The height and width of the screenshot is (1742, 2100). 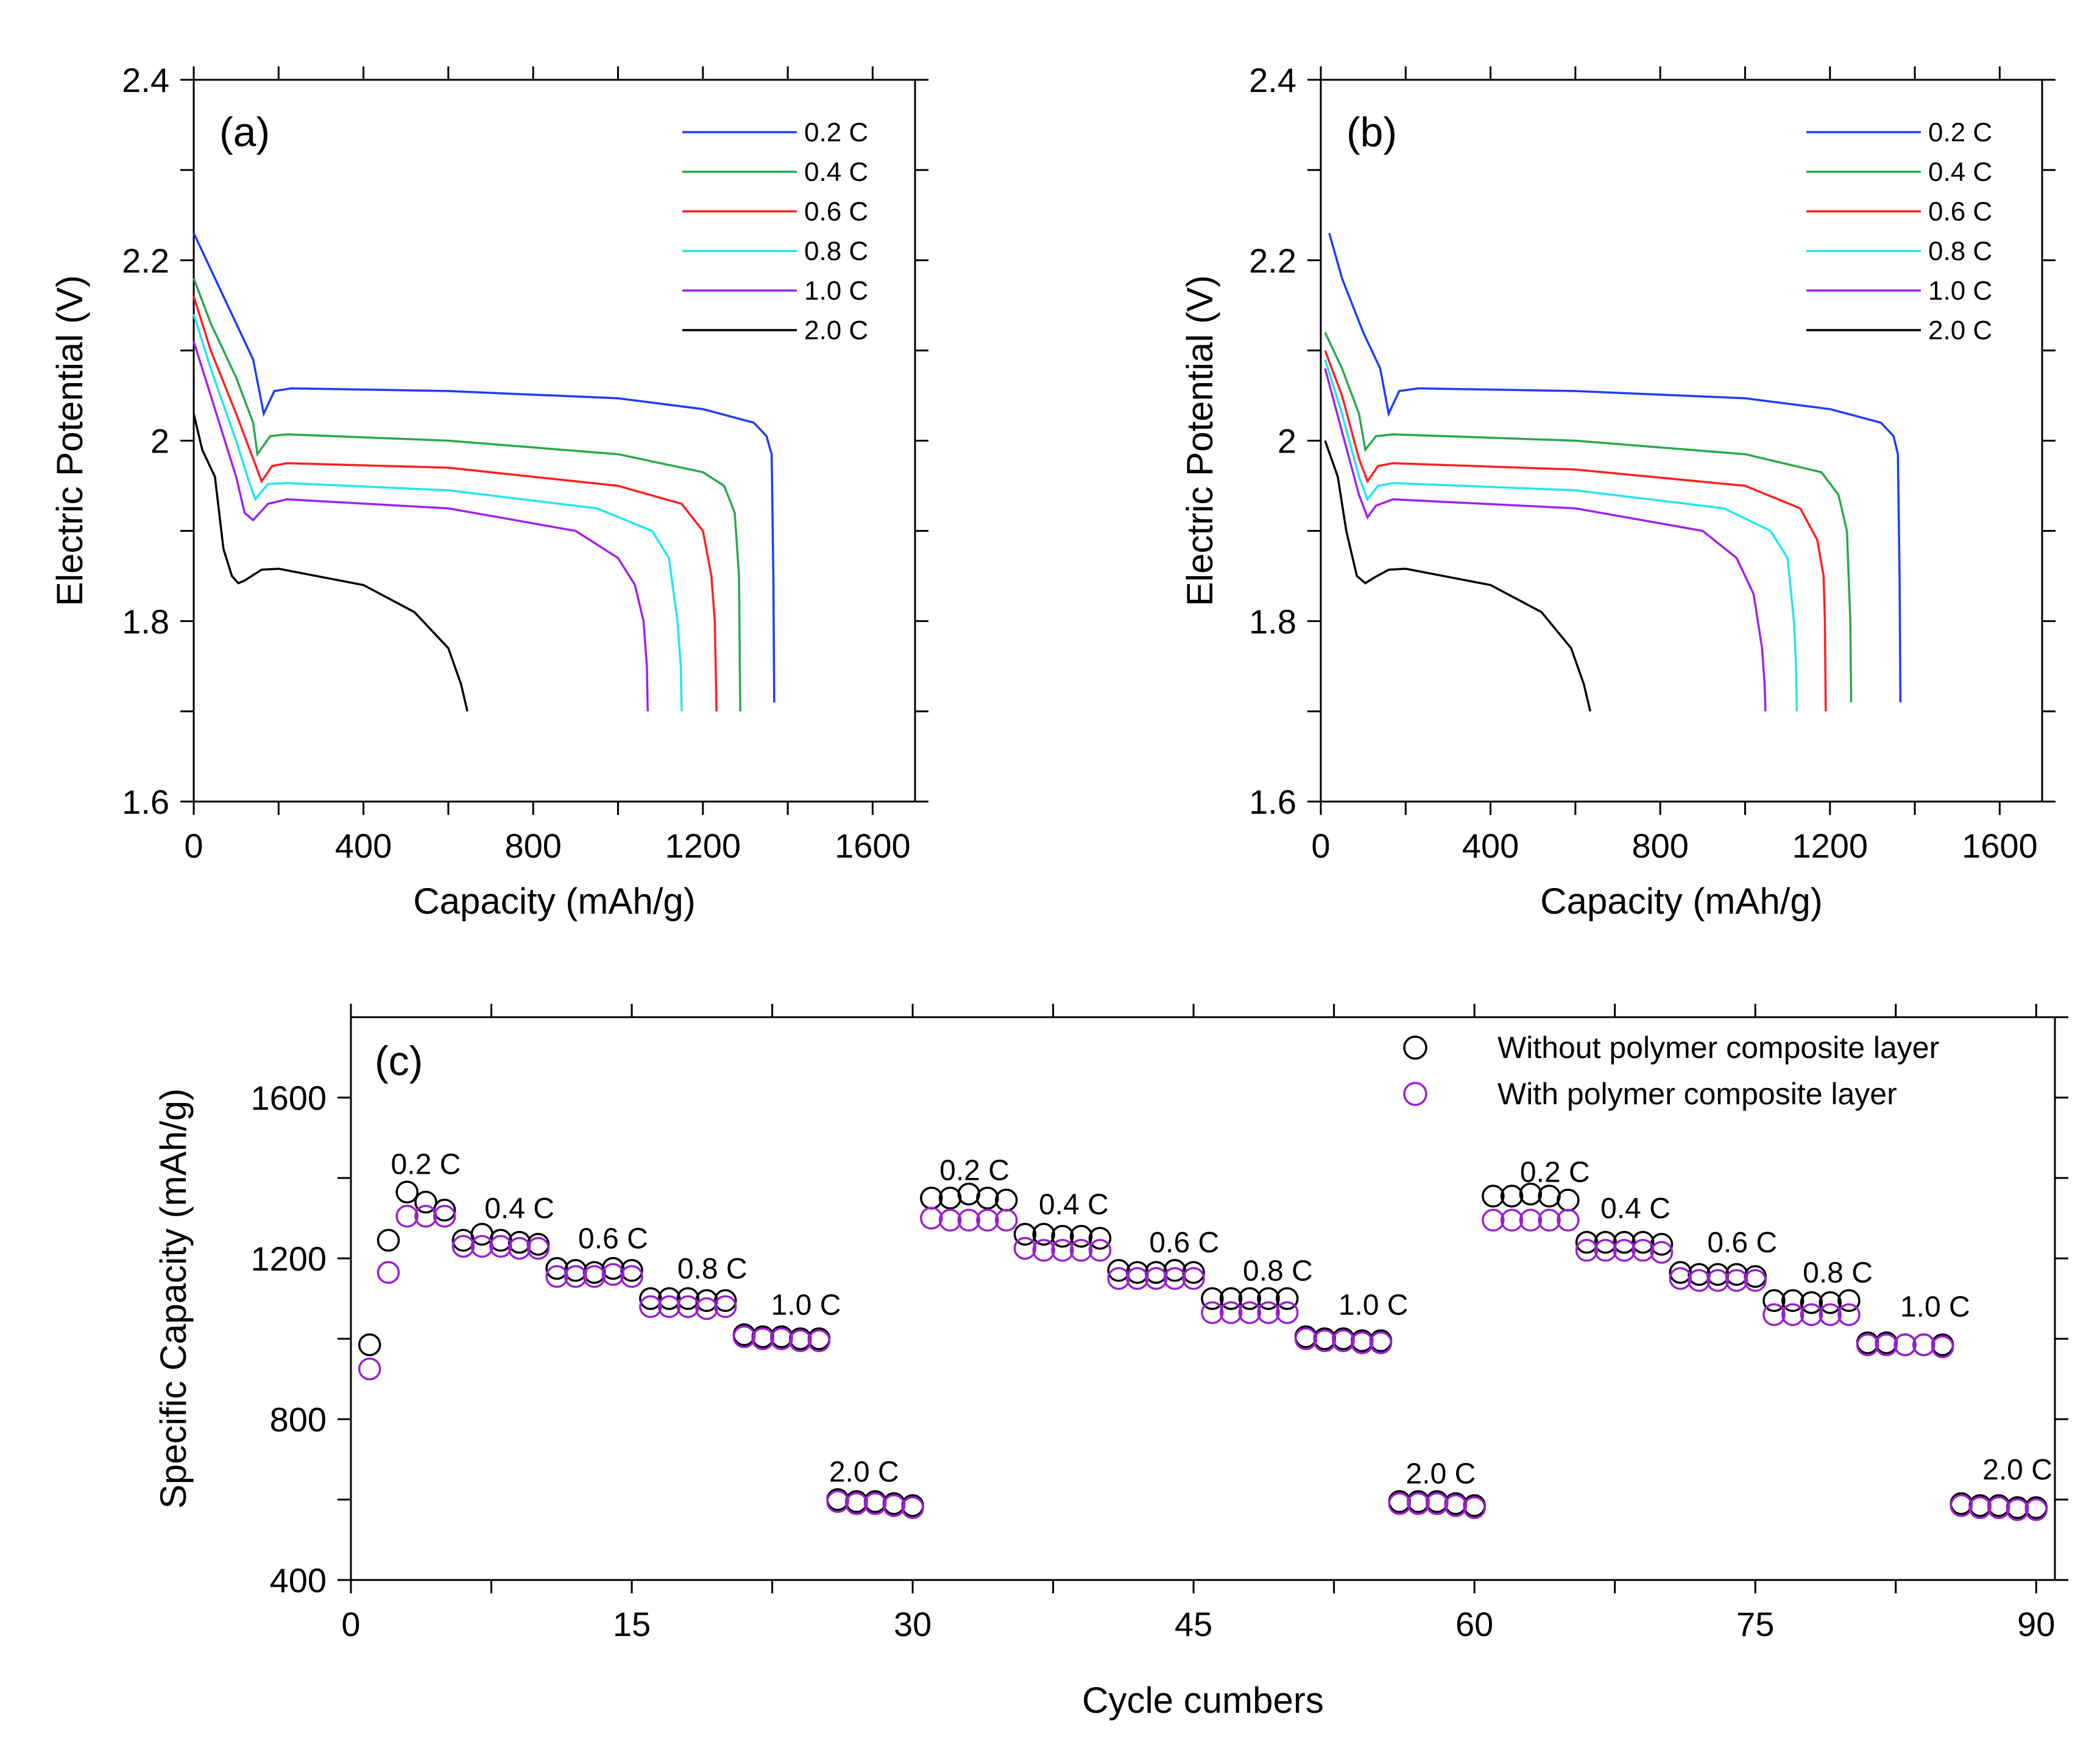 I want to click on legend-label: Without polymer composite layer, so click(x=1718, y=1048).